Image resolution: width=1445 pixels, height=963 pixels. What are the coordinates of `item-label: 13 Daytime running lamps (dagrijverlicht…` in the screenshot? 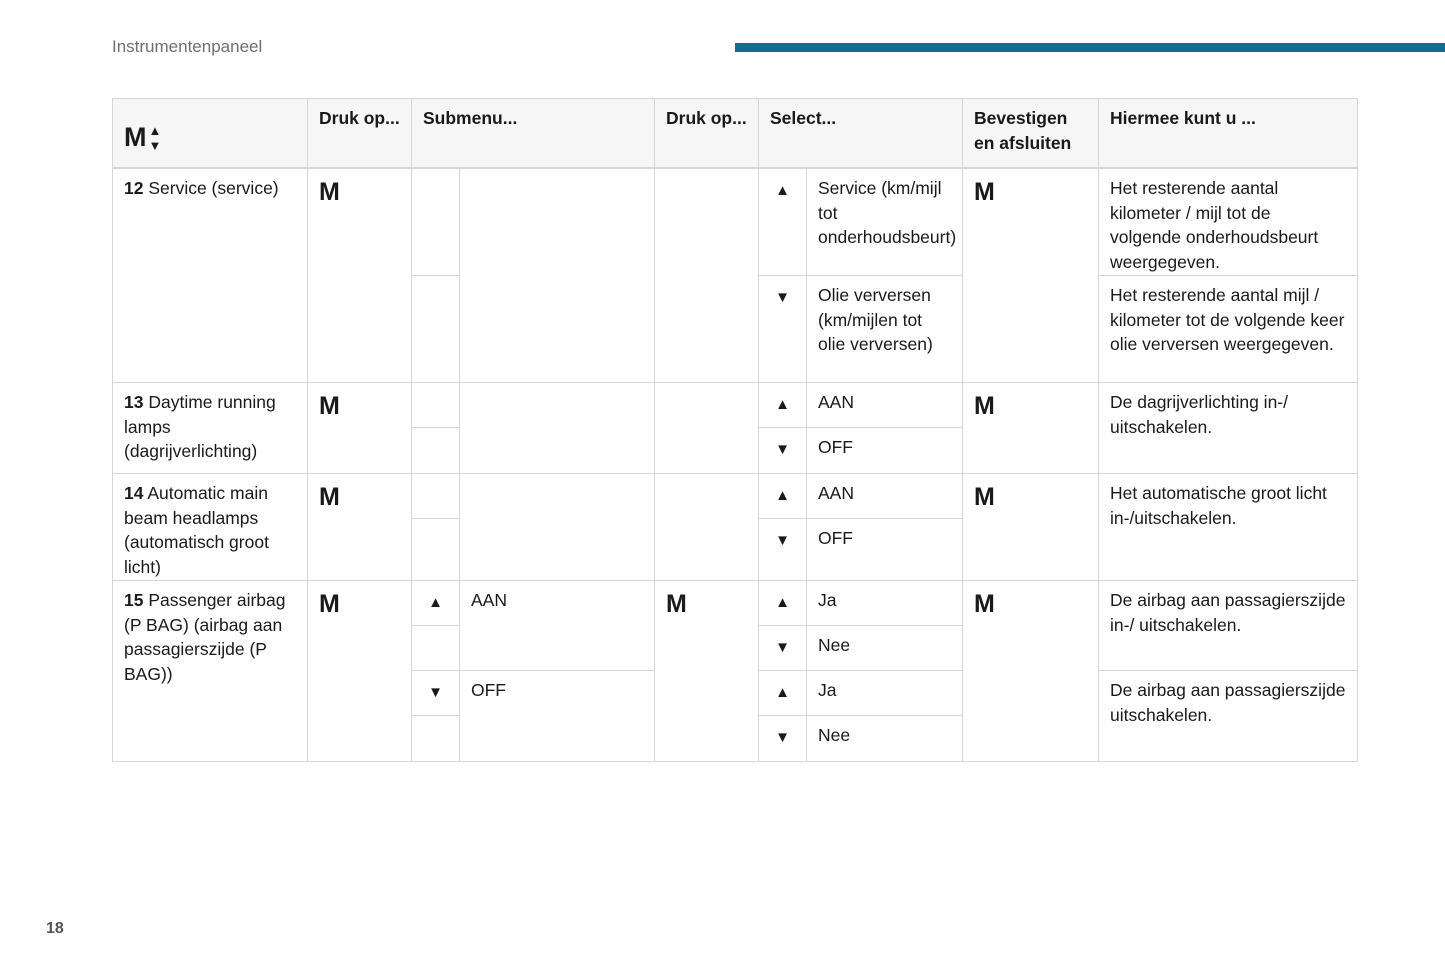 It's located at (210, 428).